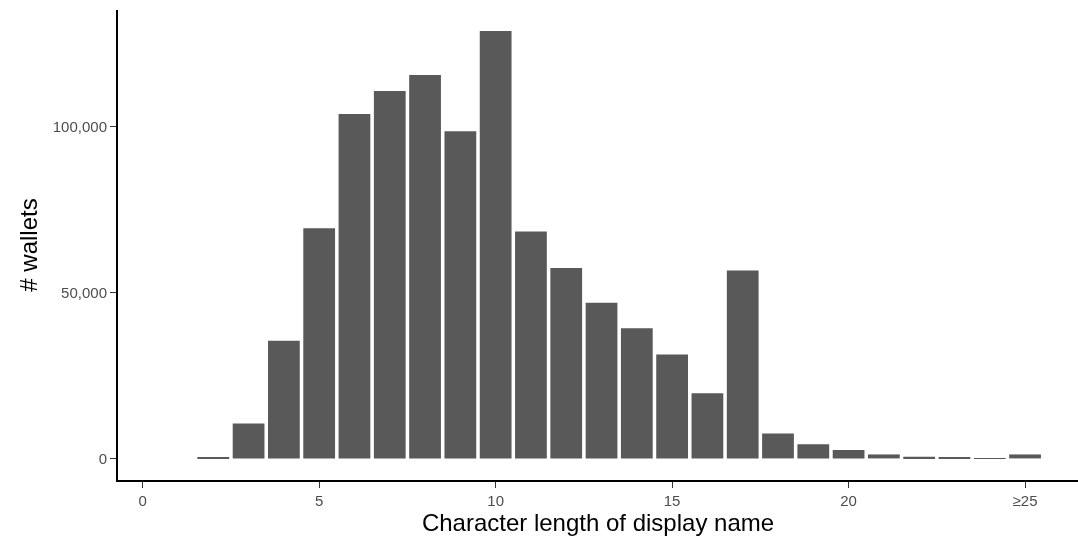 Image resolution: width=1078 pixels, height=537 pixels. Describe the element at coordinates (848, 500) in the screenshot. I see `x-tick-label: 20` at that location.